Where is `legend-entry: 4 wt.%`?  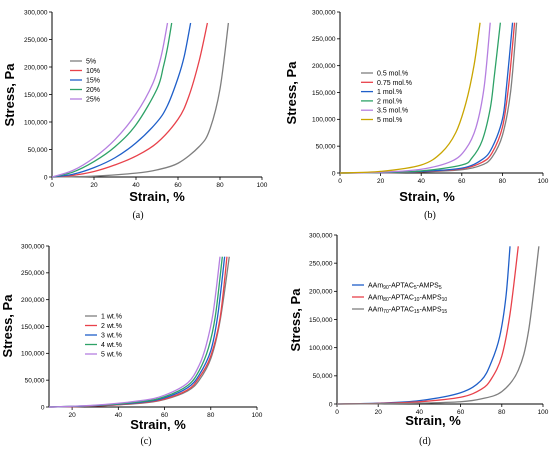
legend-entry: 4 wt.% is located at coordinates (111, 345).